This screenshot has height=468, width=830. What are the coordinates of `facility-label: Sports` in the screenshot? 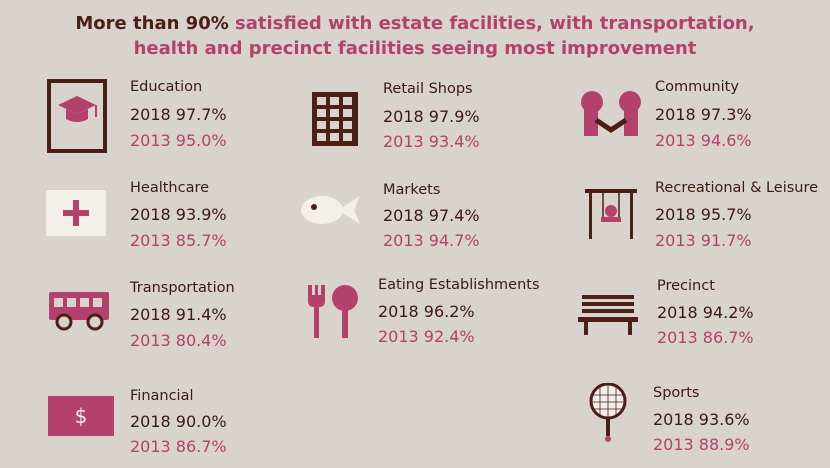 It's located at (676, 393).